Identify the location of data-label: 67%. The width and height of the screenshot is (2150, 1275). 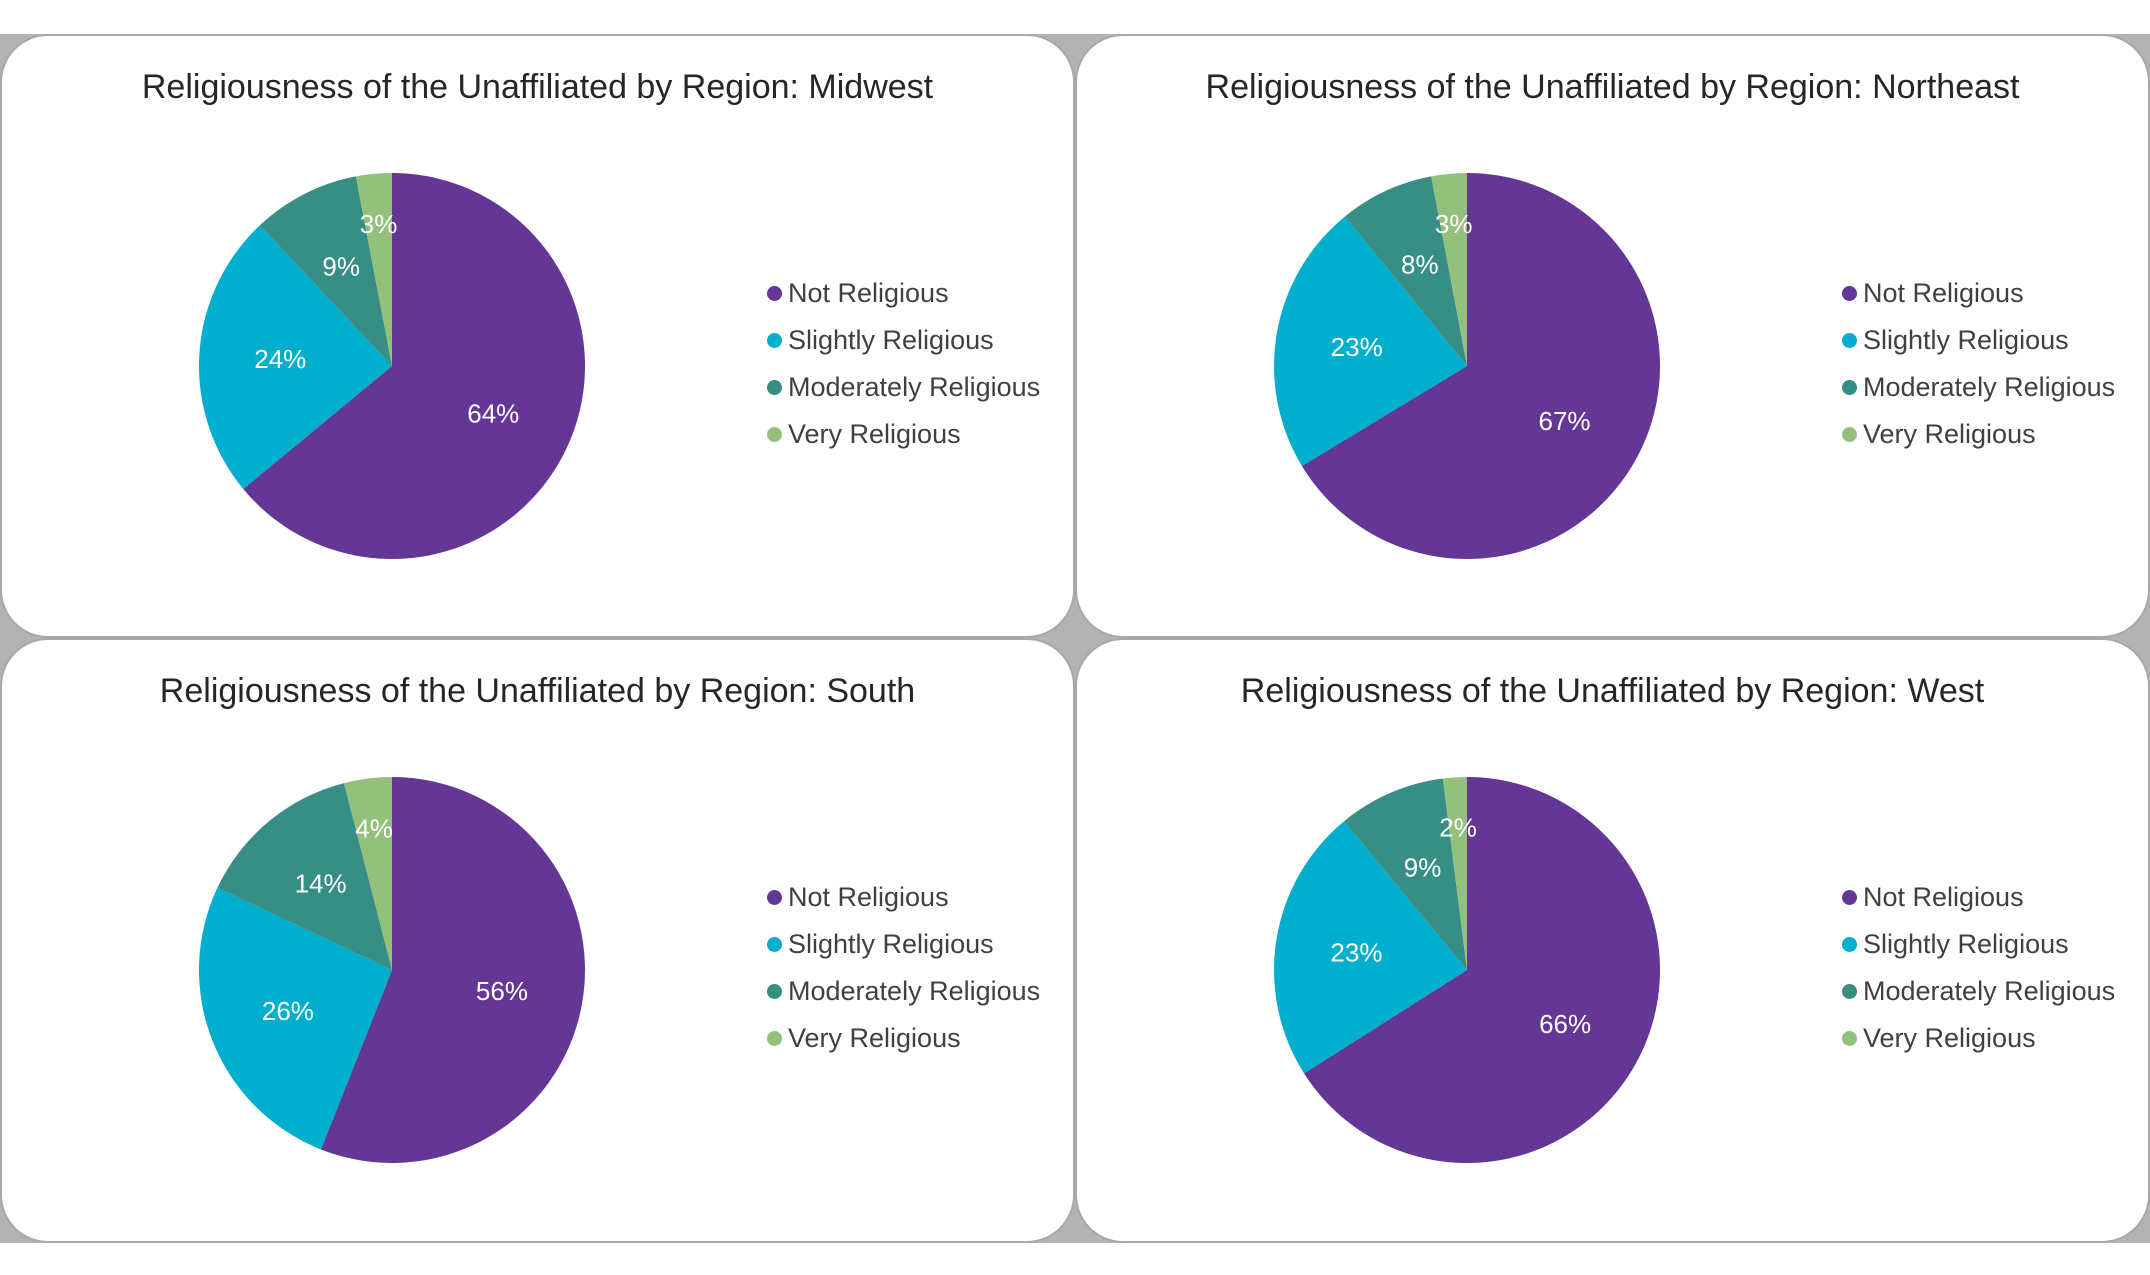
(1564, 421).